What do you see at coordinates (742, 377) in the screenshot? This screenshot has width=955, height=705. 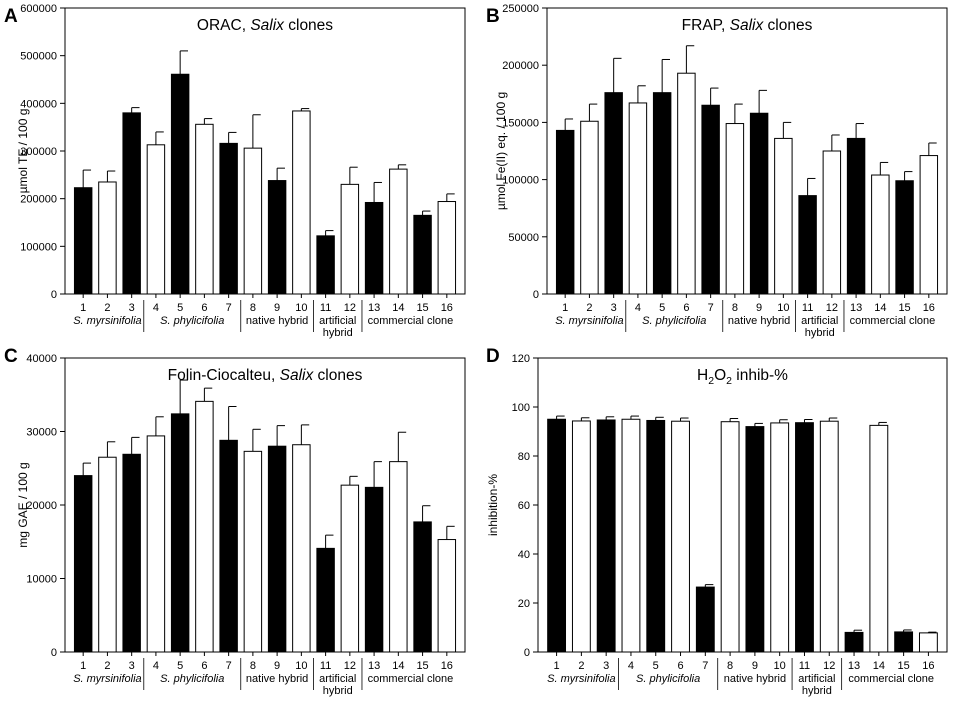 I see `chart-title: H2O2 inhib-%` at bounding box center [742, 377].